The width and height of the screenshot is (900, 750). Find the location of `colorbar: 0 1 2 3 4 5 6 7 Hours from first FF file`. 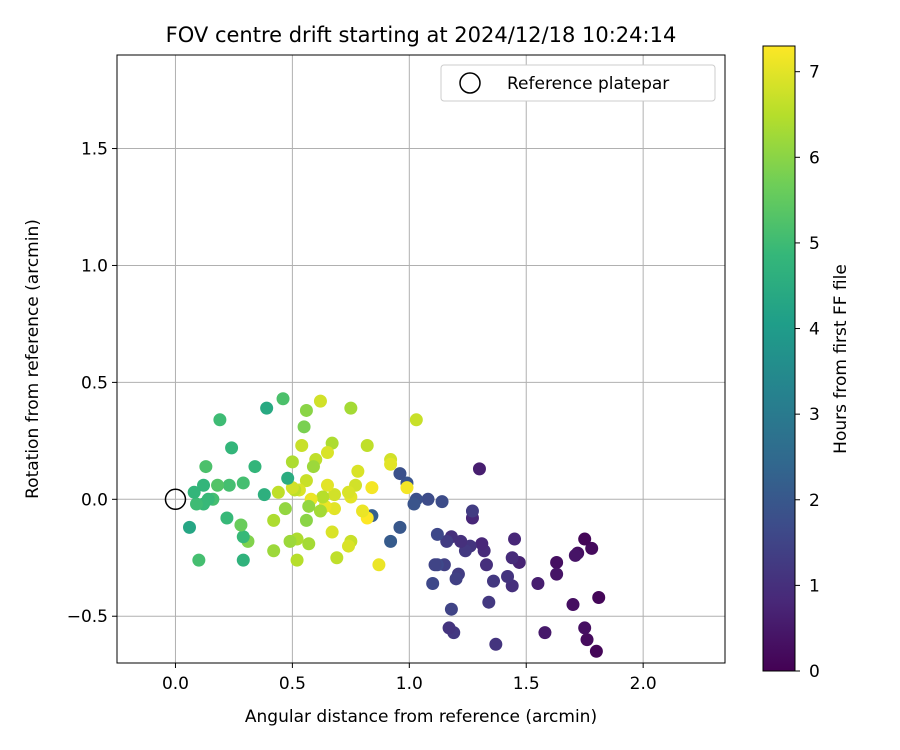

colorbar: 0 1 2 3 4 5 6 7 Hours from first FF file is located at coordinates (806, 363).